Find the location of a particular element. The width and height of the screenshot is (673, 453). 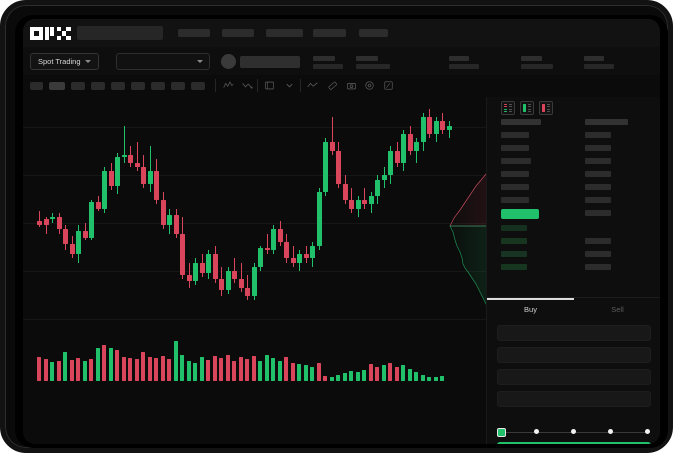

tf-5m is located at coordinates (57, 86).